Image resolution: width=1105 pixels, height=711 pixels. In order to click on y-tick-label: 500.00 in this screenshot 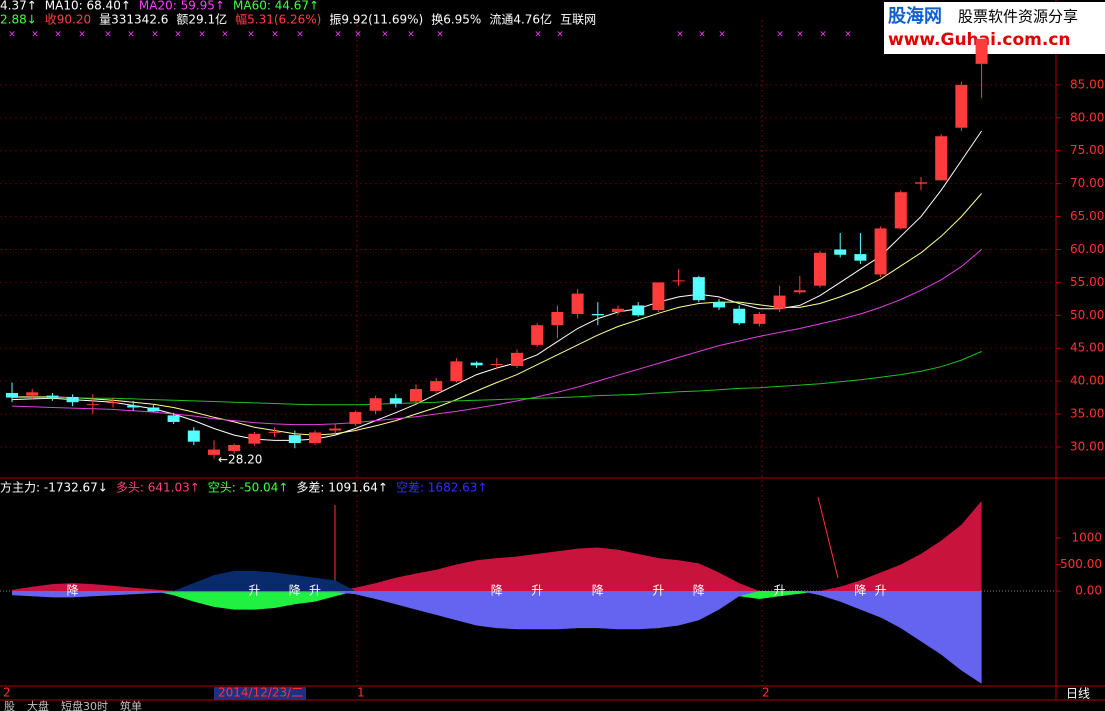, I will do `click(1081, 564)`.